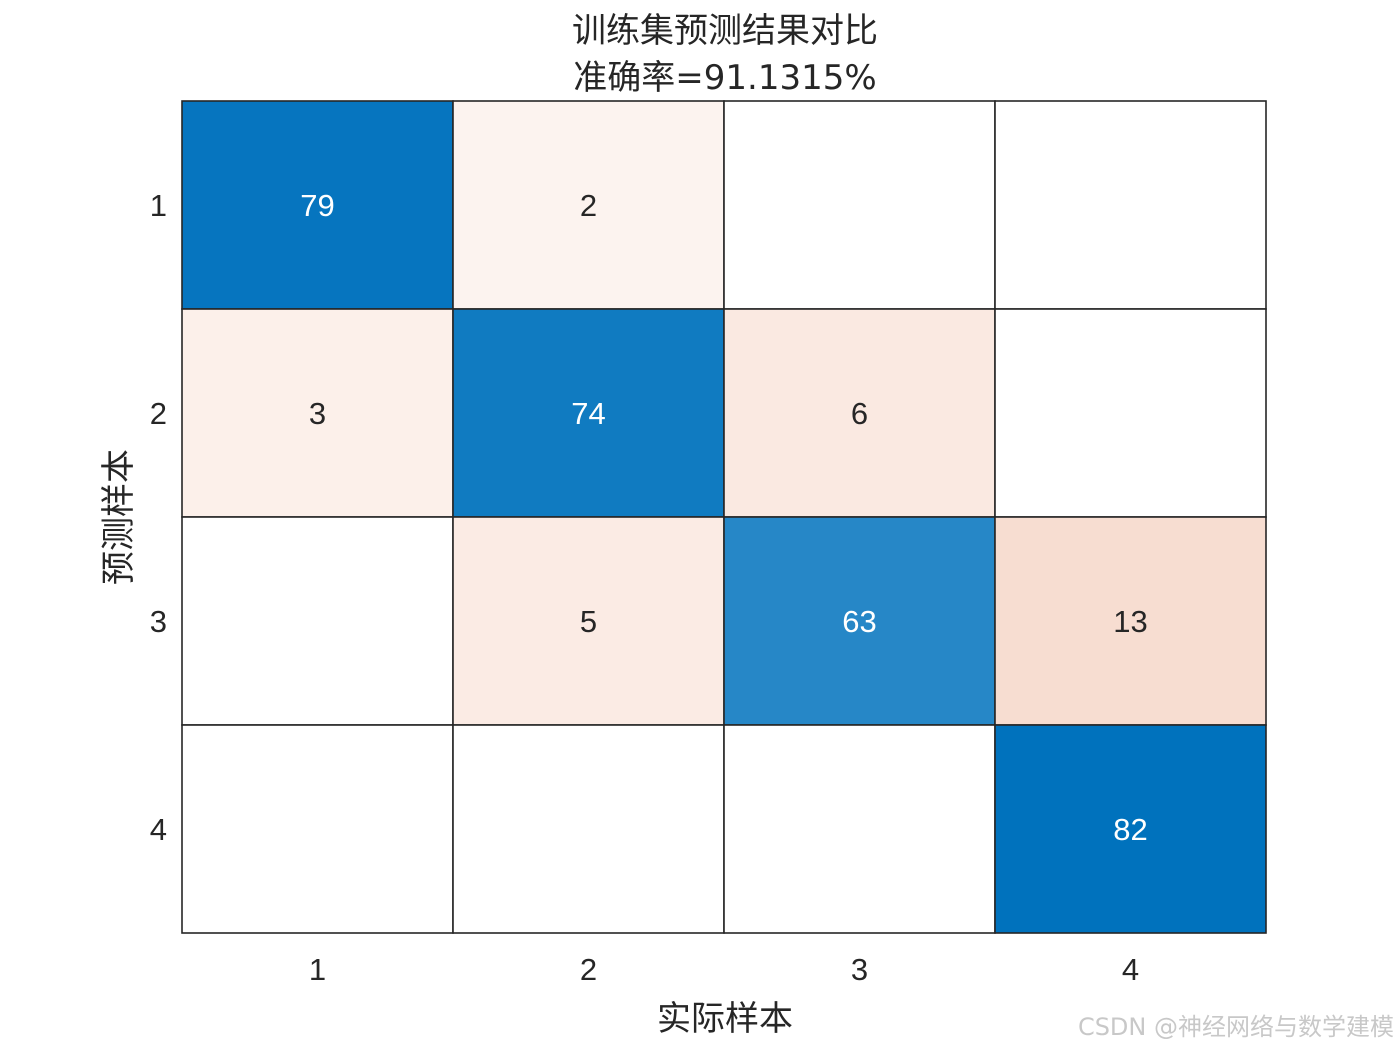  I want to click on matrix-cell-r2-c2, so click(588, 413).